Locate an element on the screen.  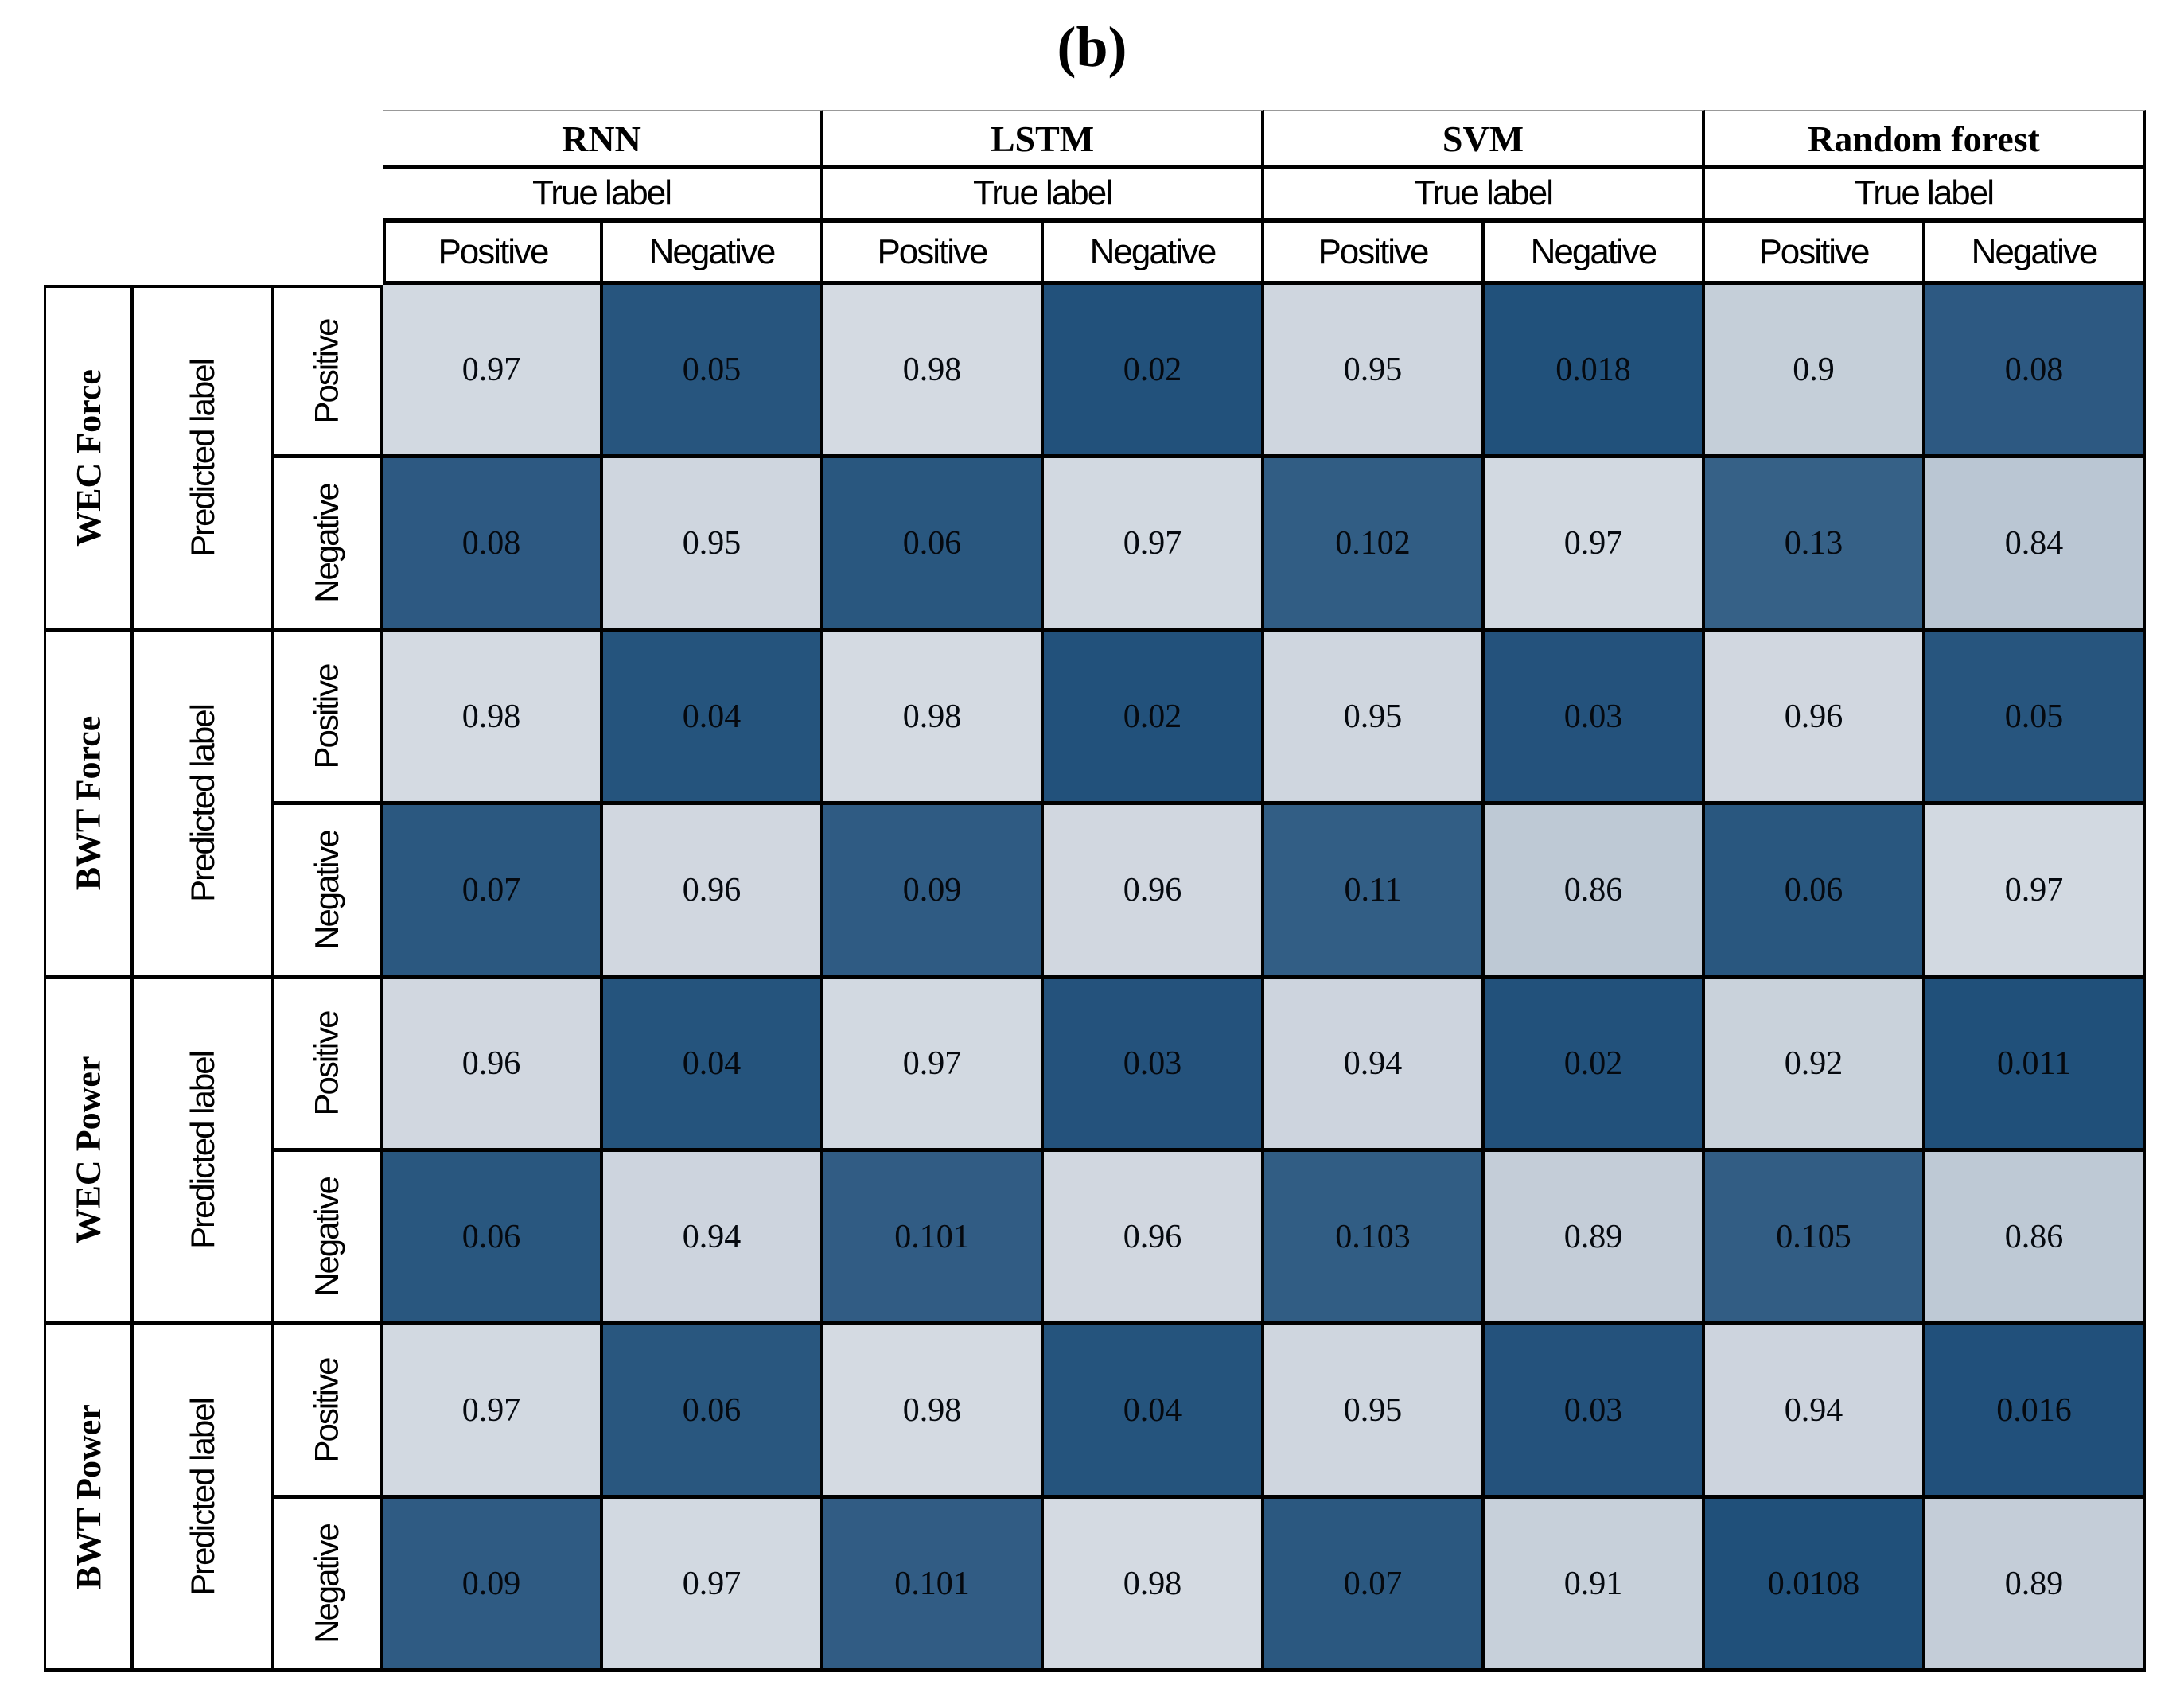
model-header-lstm: LSTM is located at coordinates (1043, 139).